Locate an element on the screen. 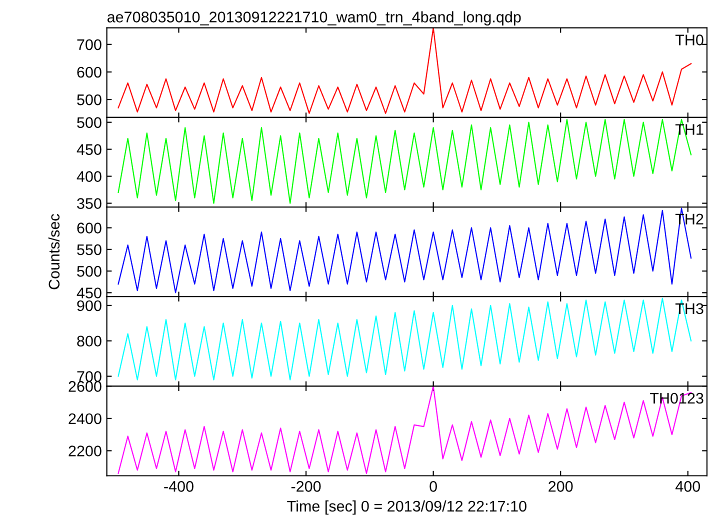 The width and height of the screenshot is (717, 516). y-axis-title: Counts/sec is located at coordinates (54, 252).